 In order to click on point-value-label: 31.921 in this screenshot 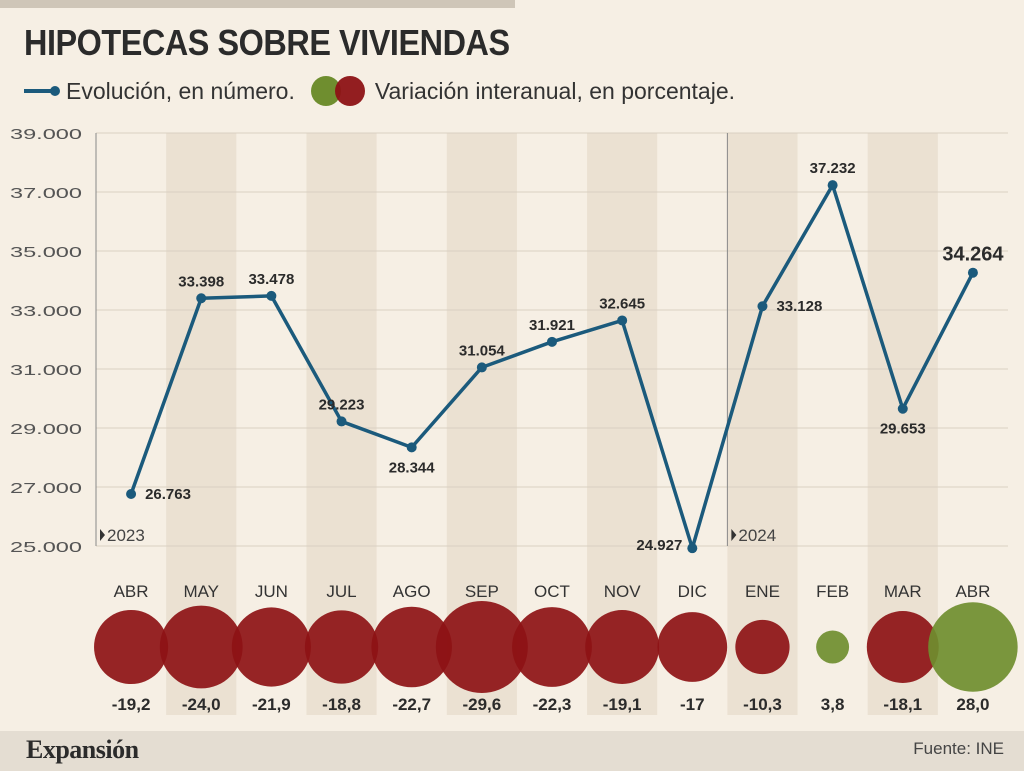, I will do `click(552, 325)`.